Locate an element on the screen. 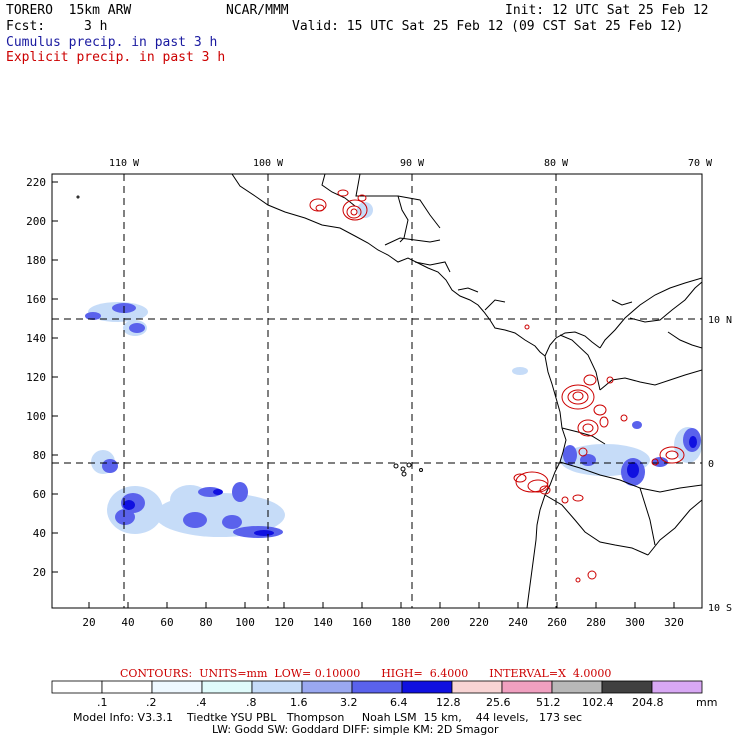 The image size is (740, 740). colorbar-label: .2 is located at coordinates (151, 702).